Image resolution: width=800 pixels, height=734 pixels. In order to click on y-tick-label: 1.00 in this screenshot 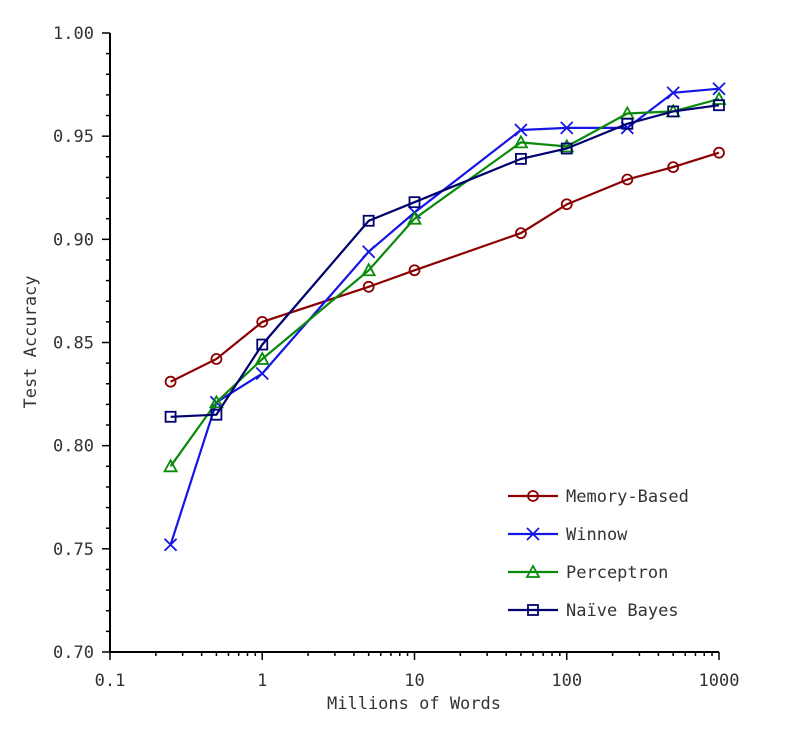, I will do `click(73, 34)`.